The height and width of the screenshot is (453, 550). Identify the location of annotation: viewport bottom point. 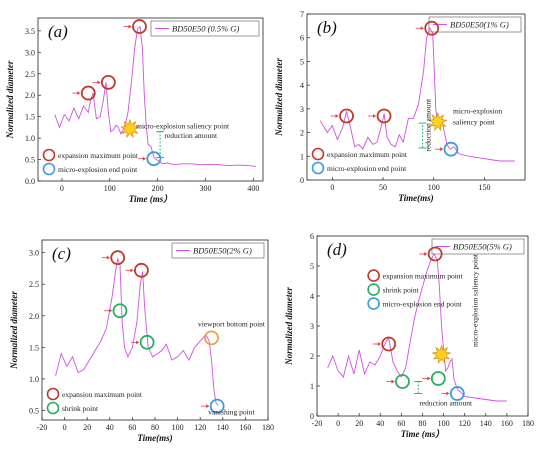
(232, 324).